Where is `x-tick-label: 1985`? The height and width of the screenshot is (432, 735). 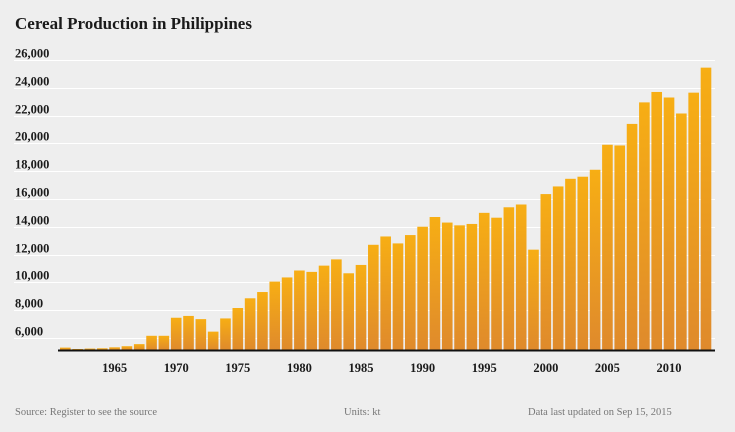
x-tick-label: 1985 is located at coordinates (361, 368).